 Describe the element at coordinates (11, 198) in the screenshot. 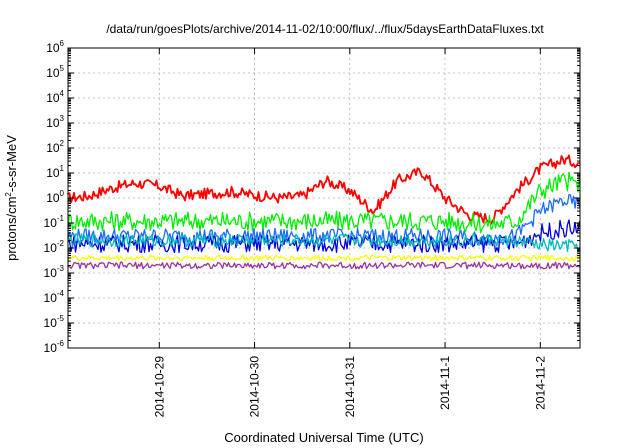

I see `y-axis-label: protons/cm2-s-sr-MeV` at that location.